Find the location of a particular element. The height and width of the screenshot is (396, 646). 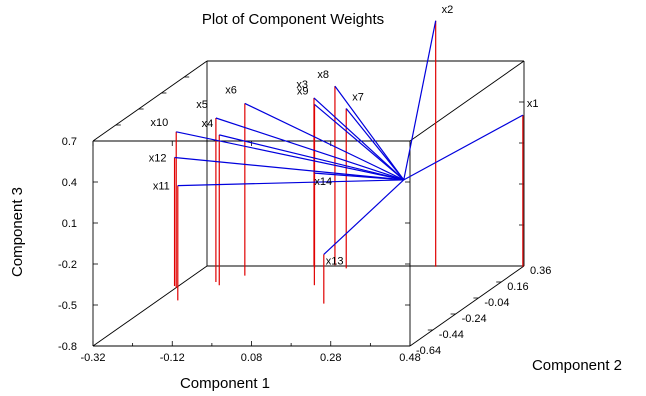

y-tick-labels: -0.64 -0.44 -0.24 -0.04 0.160.36 is located at coordinates (483, 311).